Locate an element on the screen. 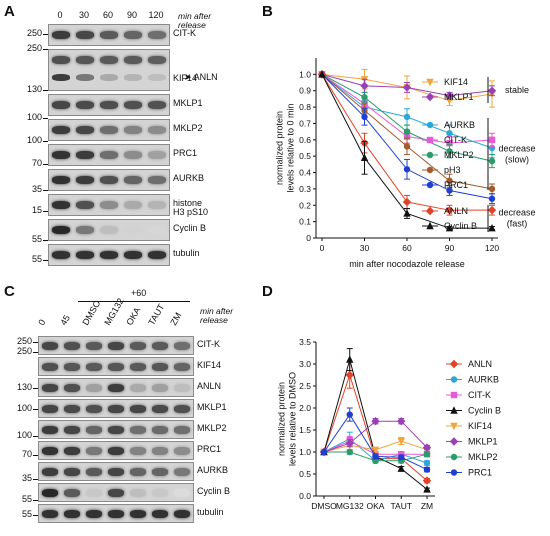 The width and height of the screenshot is (550, 536). row-label: MKLP2 is located at coordinates (188, 128).